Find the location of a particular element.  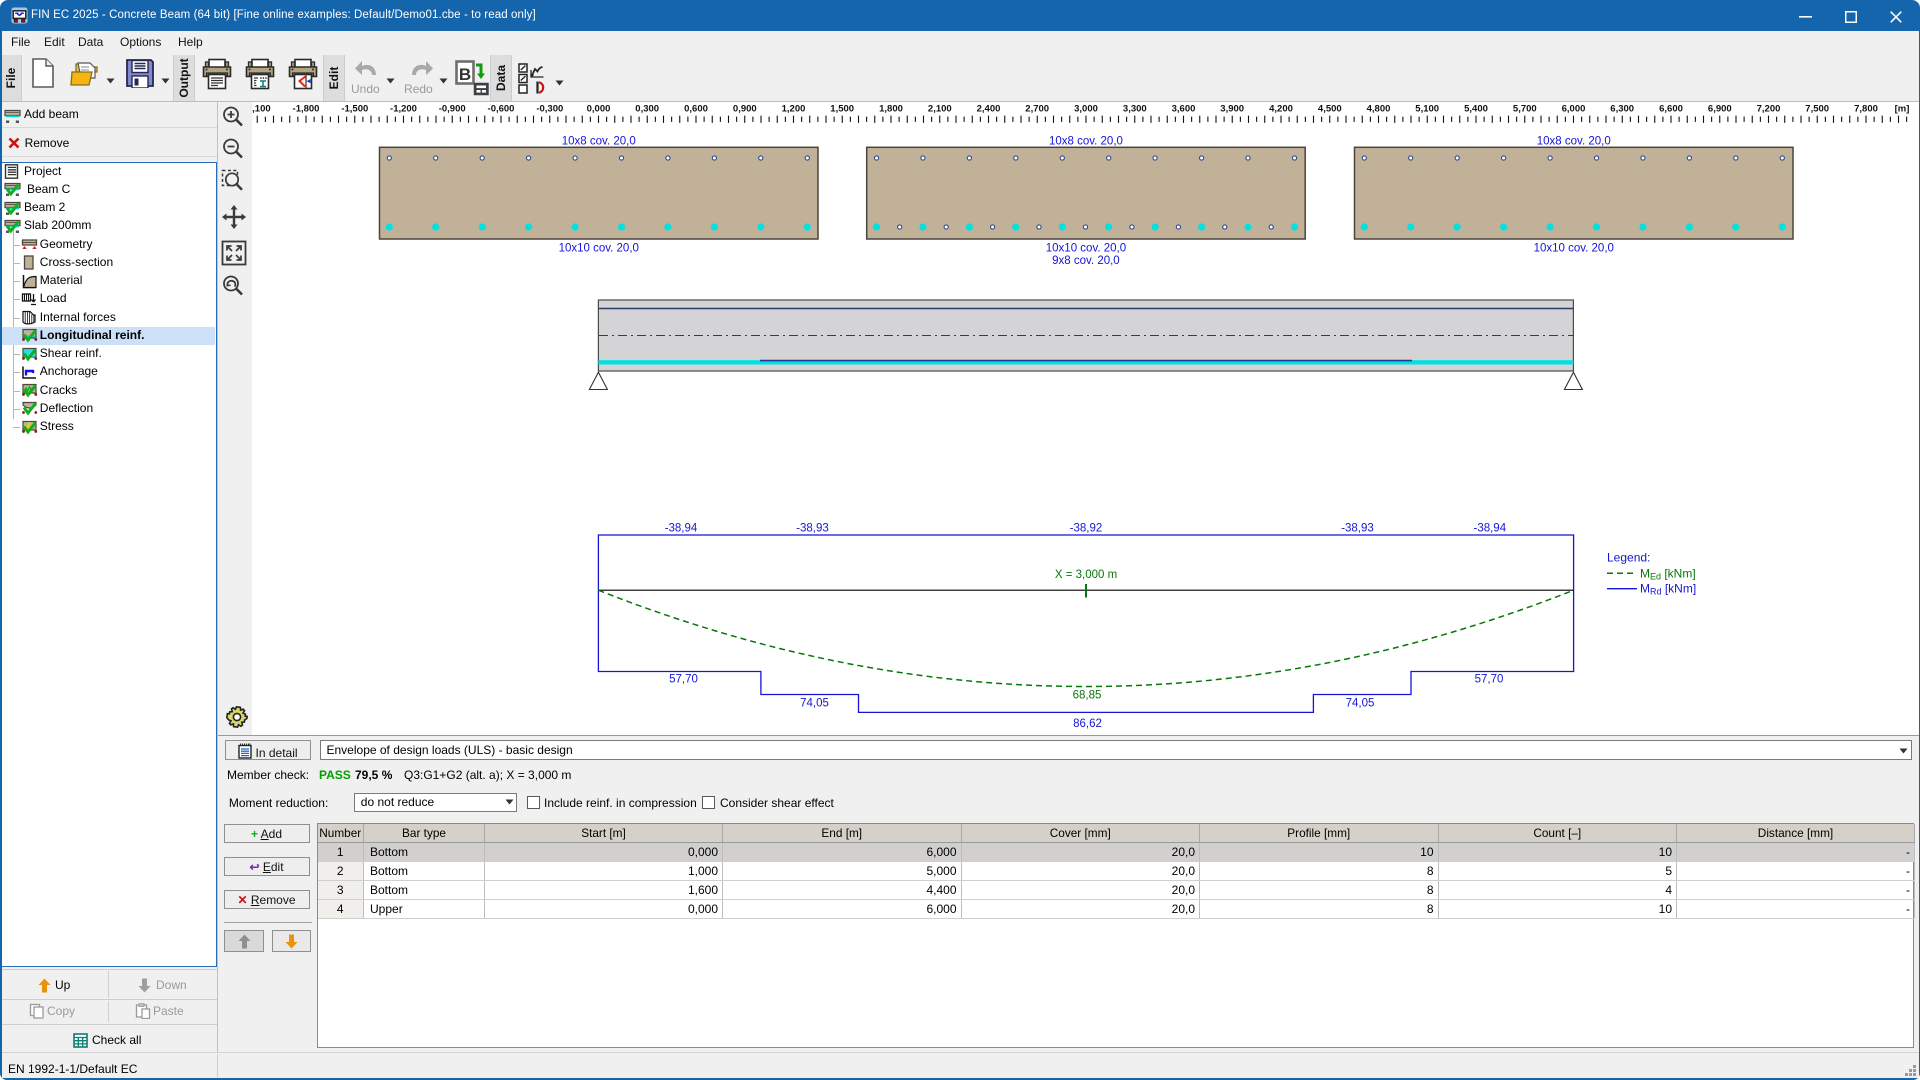

svg-text: -2,100 is located at coordinates (261, 109).